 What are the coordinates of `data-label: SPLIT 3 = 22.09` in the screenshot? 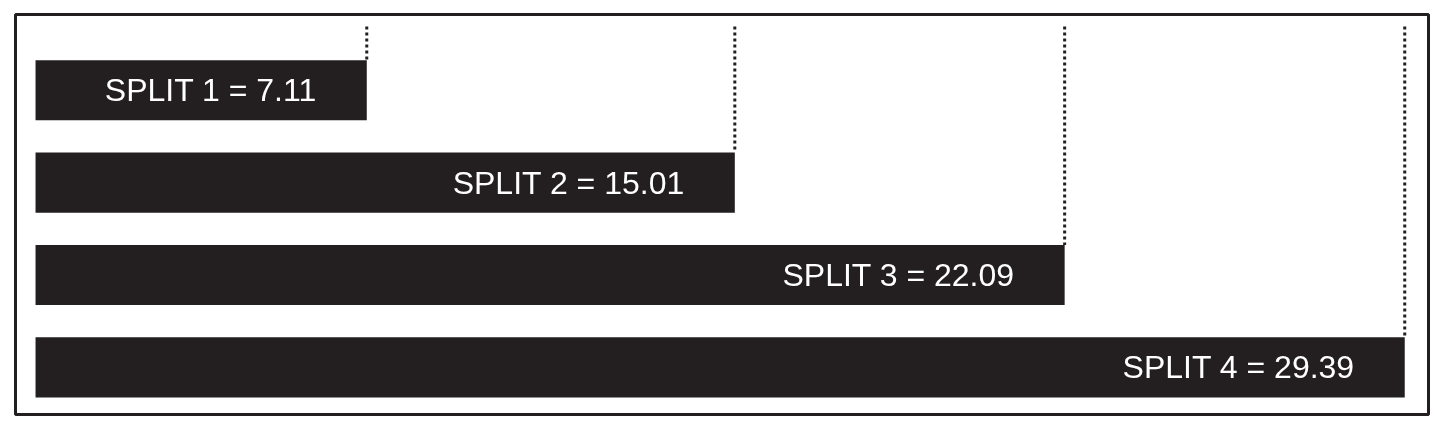 It's located at (898, 275).